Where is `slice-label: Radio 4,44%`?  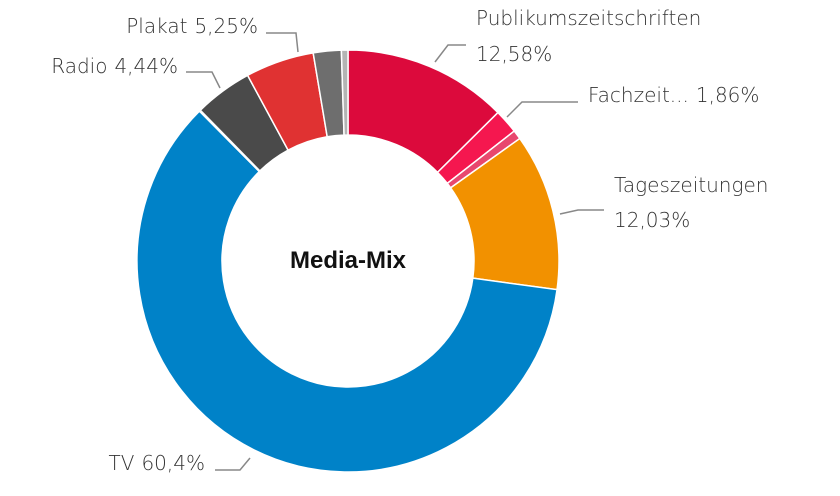 slice-label: Radio 4,44% is located at coordinates (114, 66).